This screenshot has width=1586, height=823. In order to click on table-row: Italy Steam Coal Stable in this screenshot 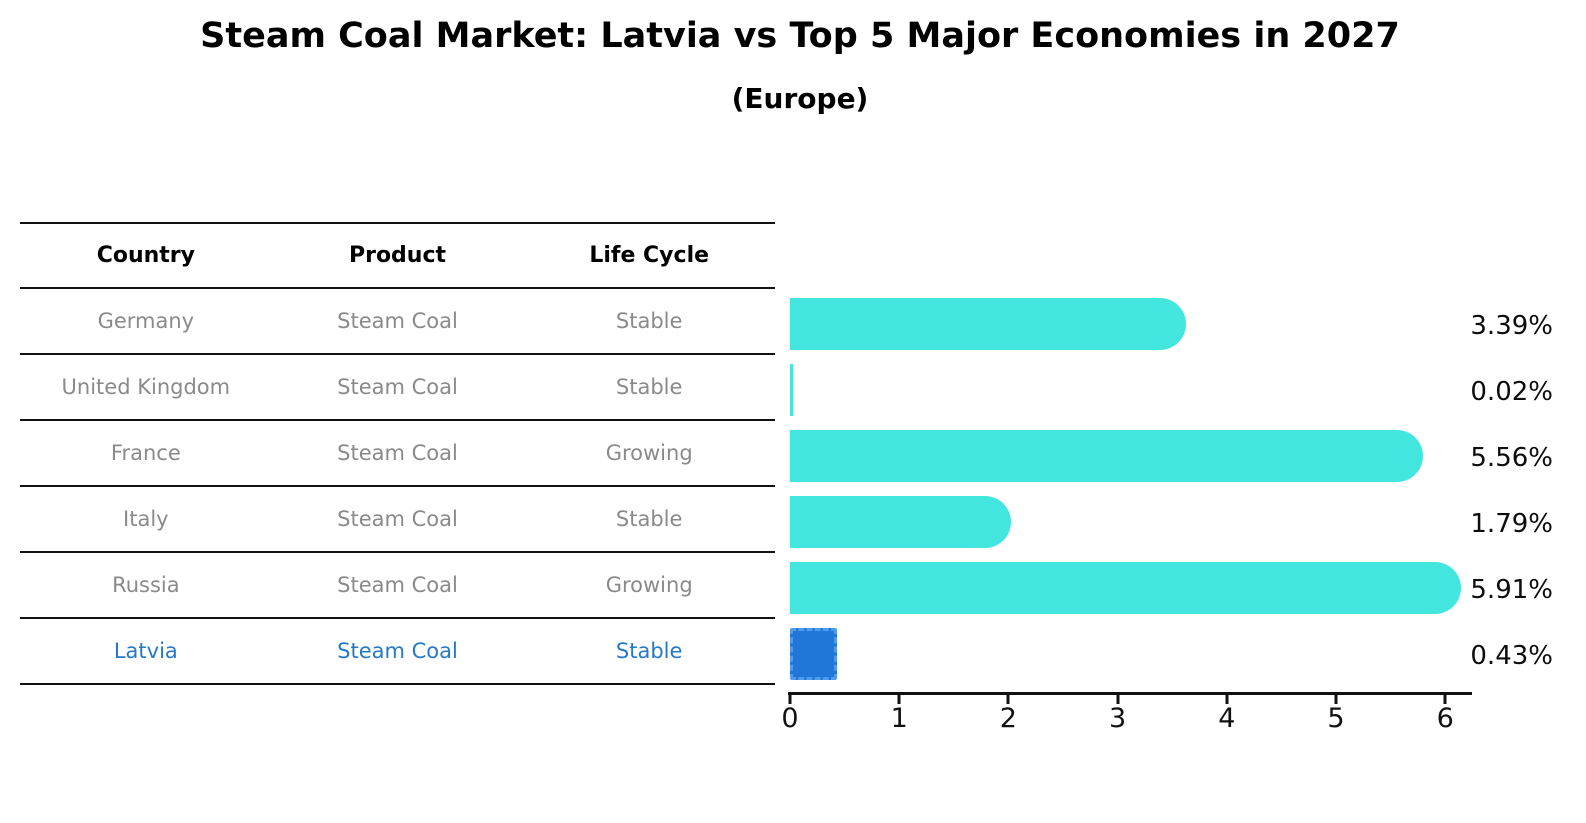, I will do `click(397, 520)`.